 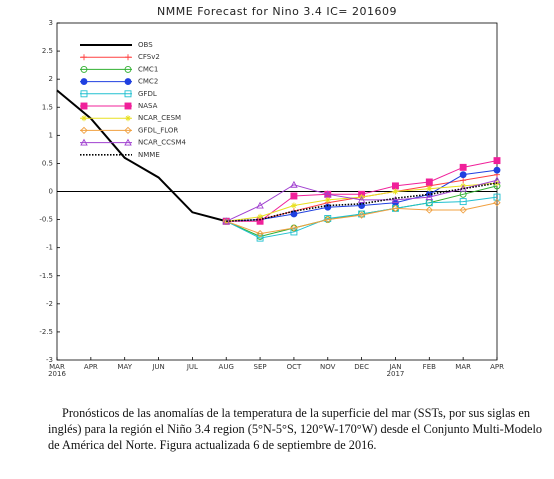 I want to click on x-tick-label: MAR, so click(x=463, y=367).